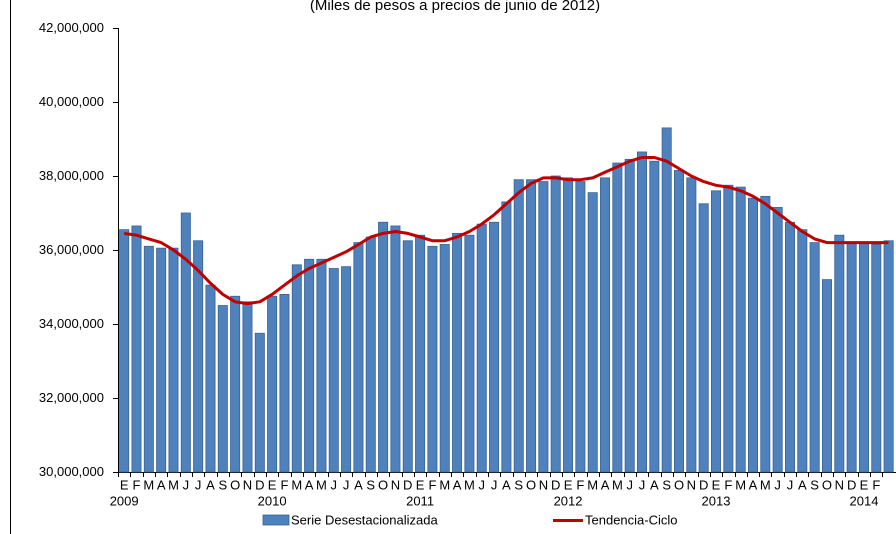 The width and height of the screenshot is (896, 534). What do you see at coordinates (420, 500) in the screenshot?
I see `year-label: 2011` at bounding box center [420, 500].